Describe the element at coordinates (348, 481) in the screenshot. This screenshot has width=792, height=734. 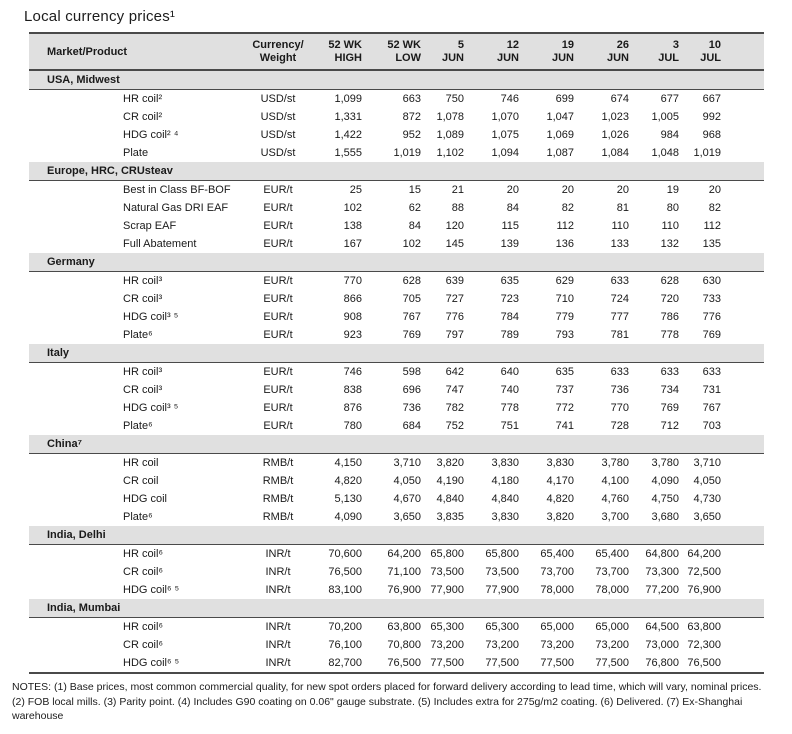
I see `value-cell: 4,820` at that location.